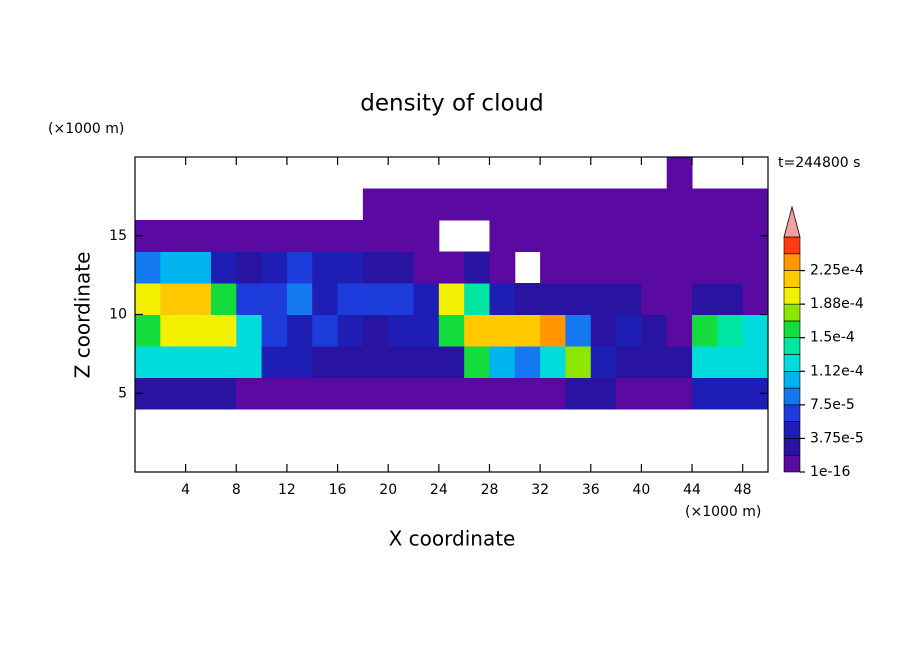  Describe the element at coordinates (830, 472) in the screenshot. I see `colorbar-tick-label: 1e-16` at that location.